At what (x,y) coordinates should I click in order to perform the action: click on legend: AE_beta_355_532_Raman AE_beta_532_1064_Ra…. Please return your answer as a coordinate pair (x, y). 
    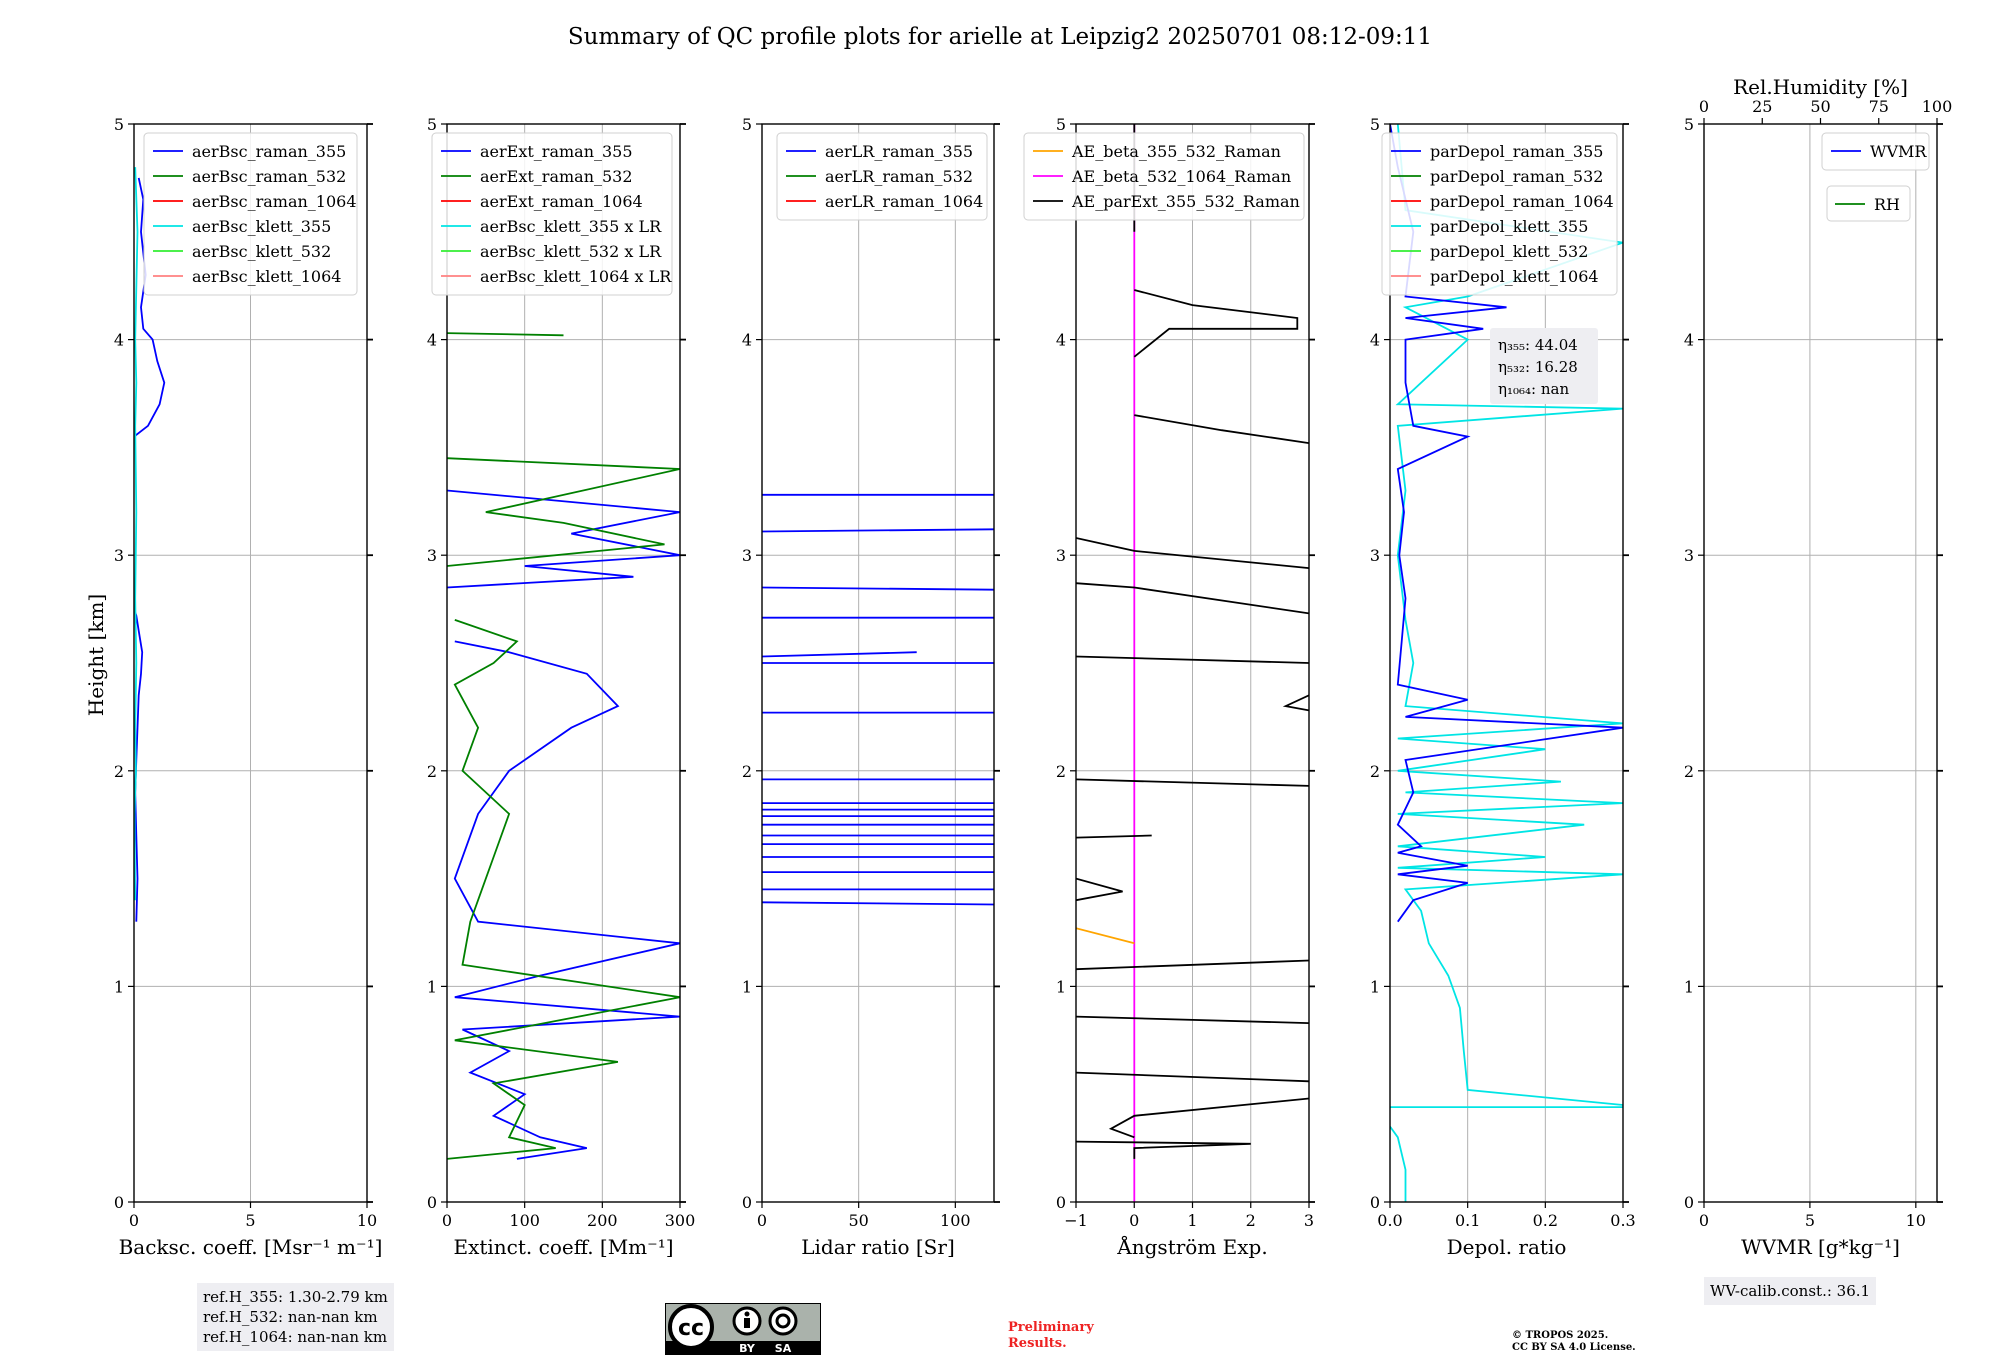
    Looking at the image, I should click on (1164, 176).